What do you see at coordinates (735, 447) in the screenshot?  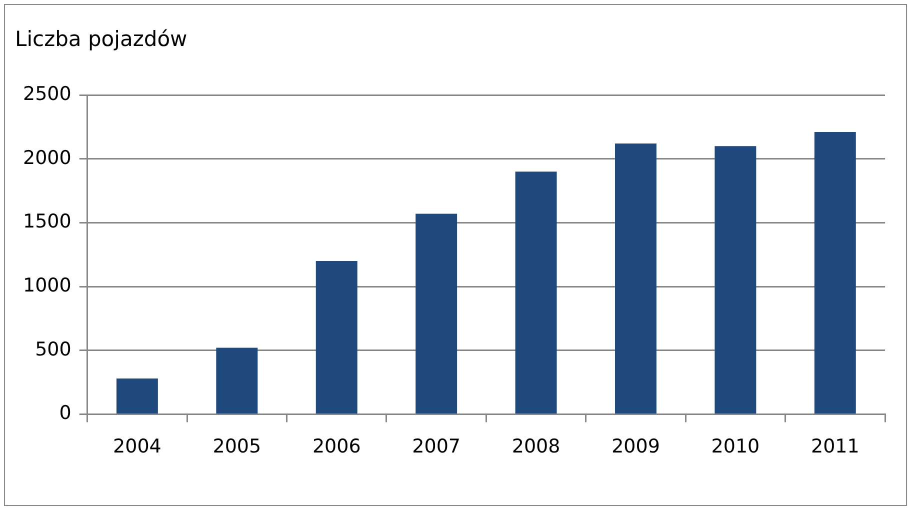 I see `x-tick-label: 2010` at bounding box center [735, 447].